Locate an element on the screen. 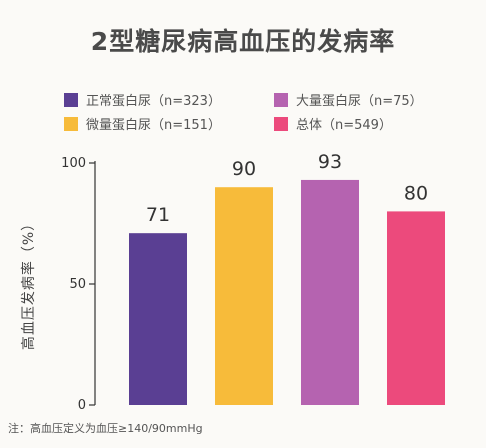 The image size is (486, 448). legend-item-macro-proteinuria: 大量蛋白尿（n=75） is located at coordinates (348, 99).